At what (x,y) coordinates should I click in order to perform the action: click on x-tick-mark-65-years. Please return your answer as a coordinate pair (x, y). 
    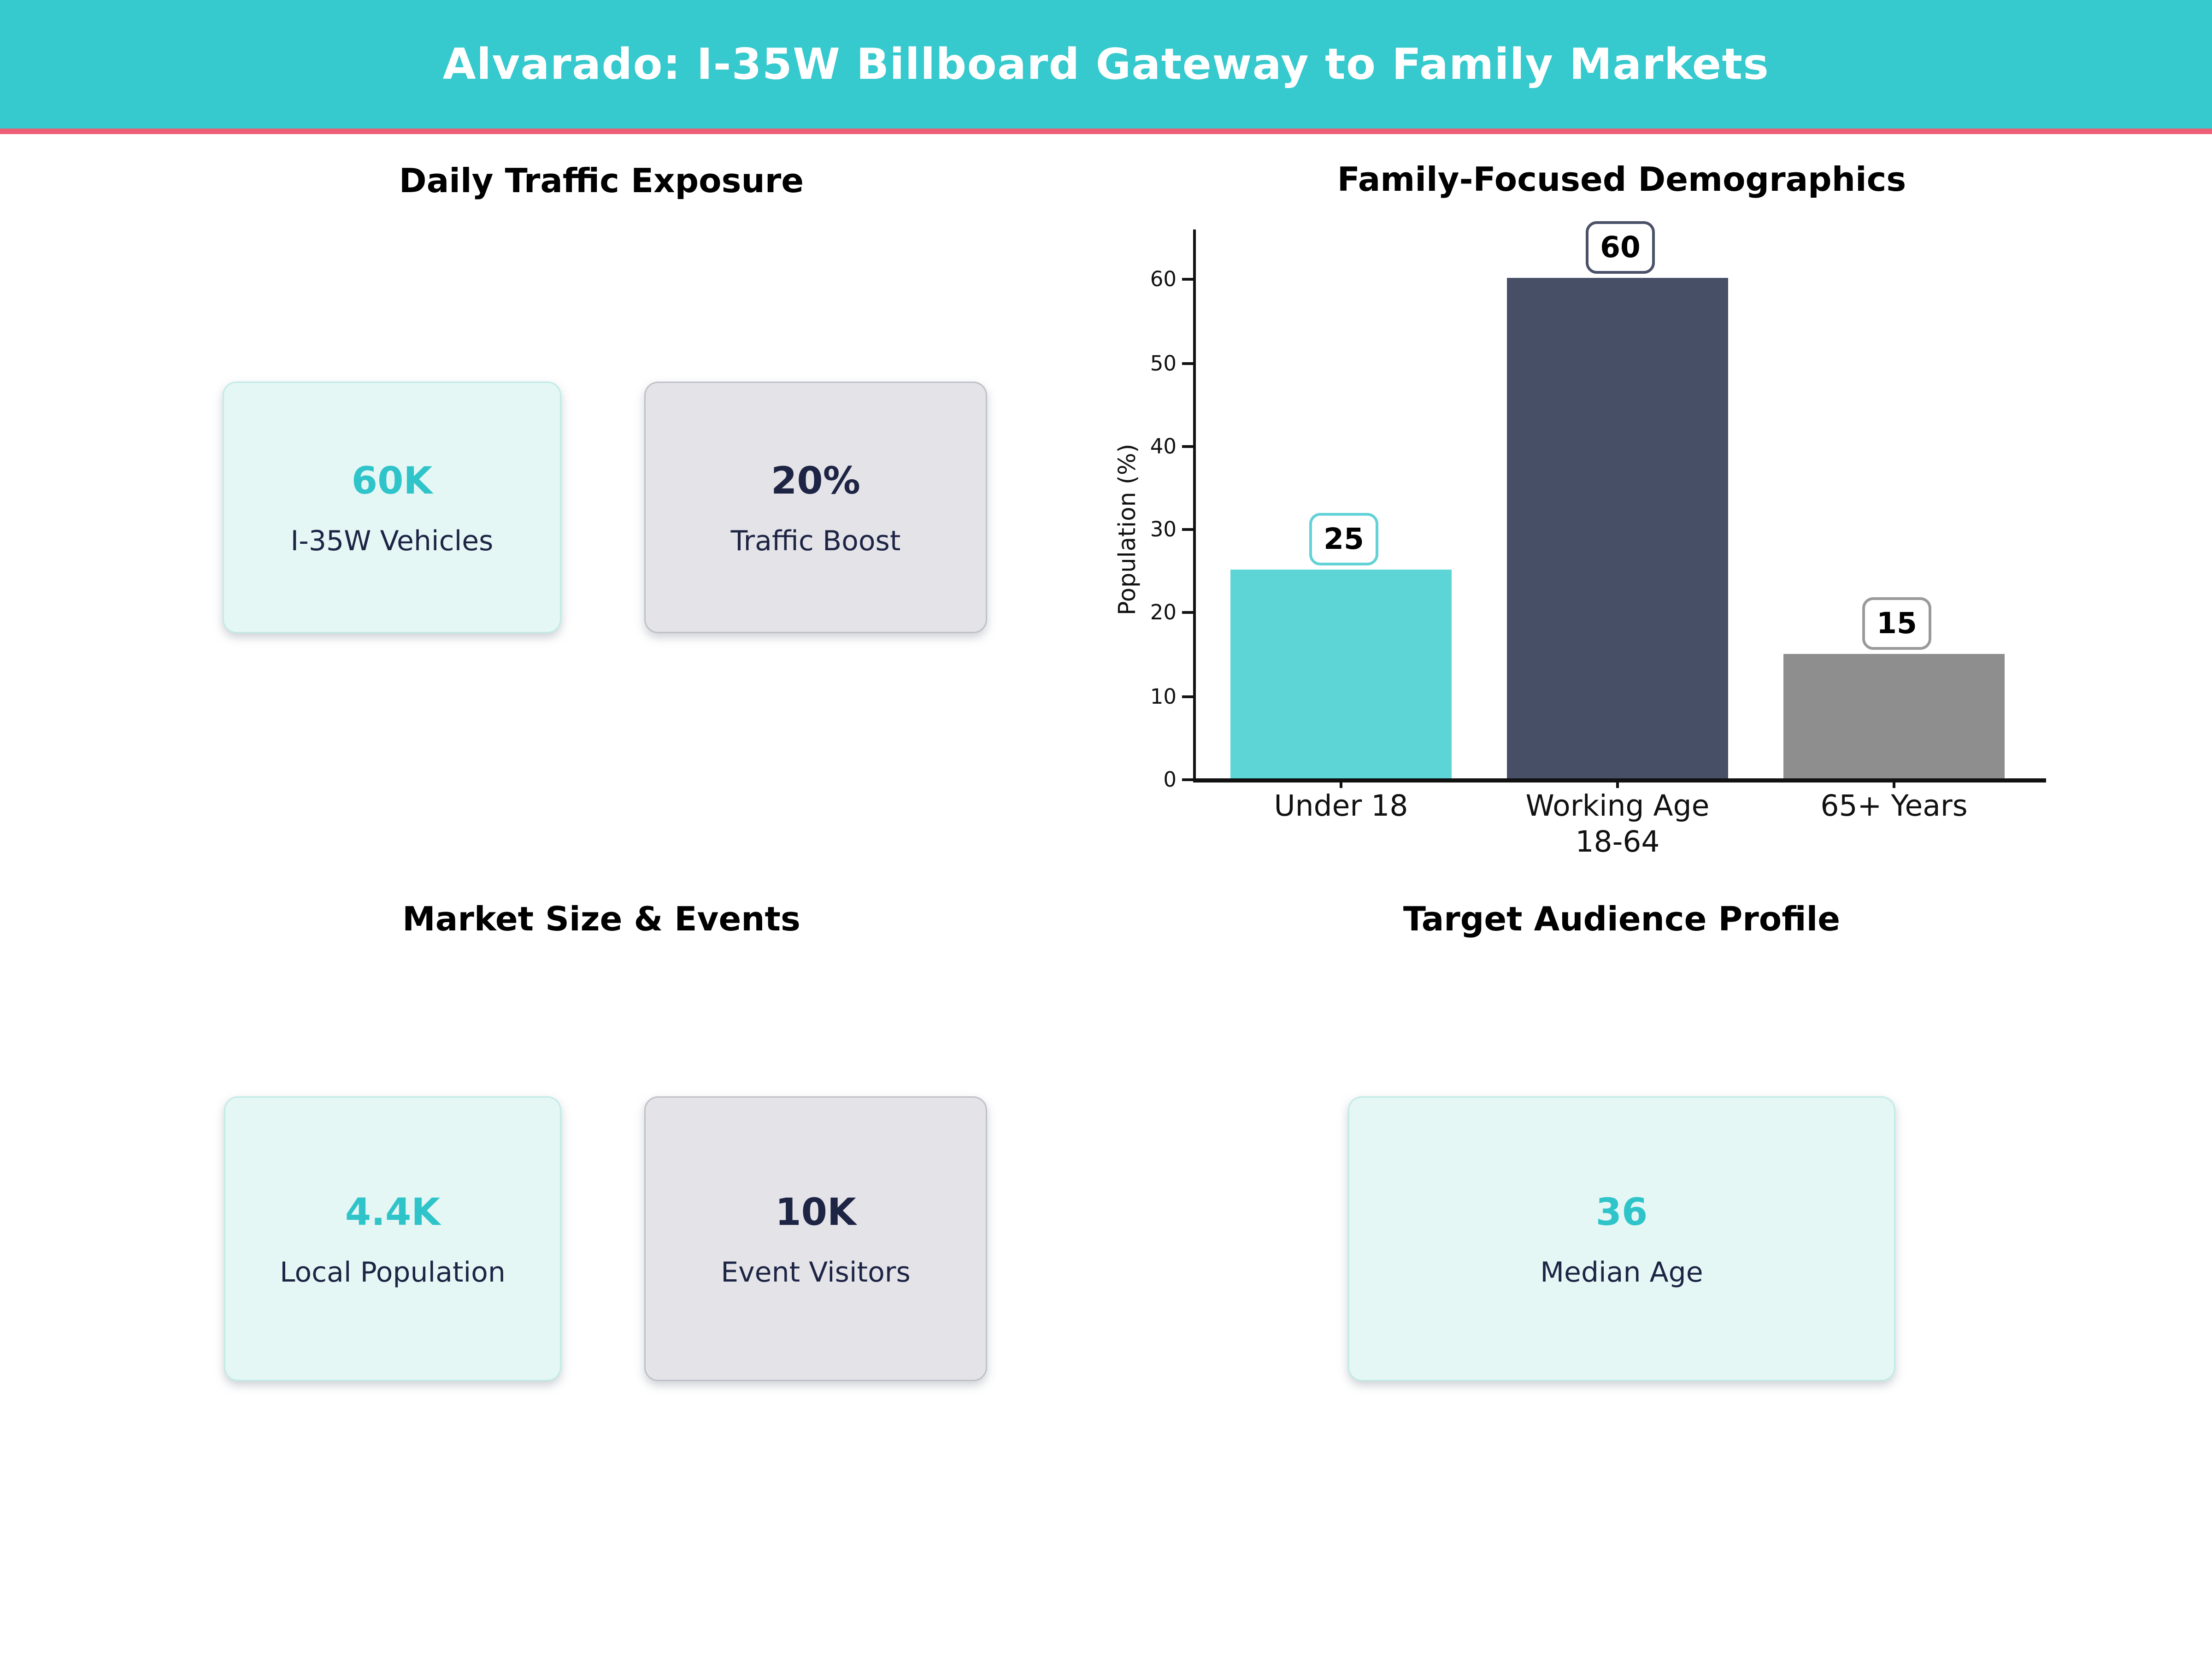
    Looking at the image, I should click on (1894, 784).